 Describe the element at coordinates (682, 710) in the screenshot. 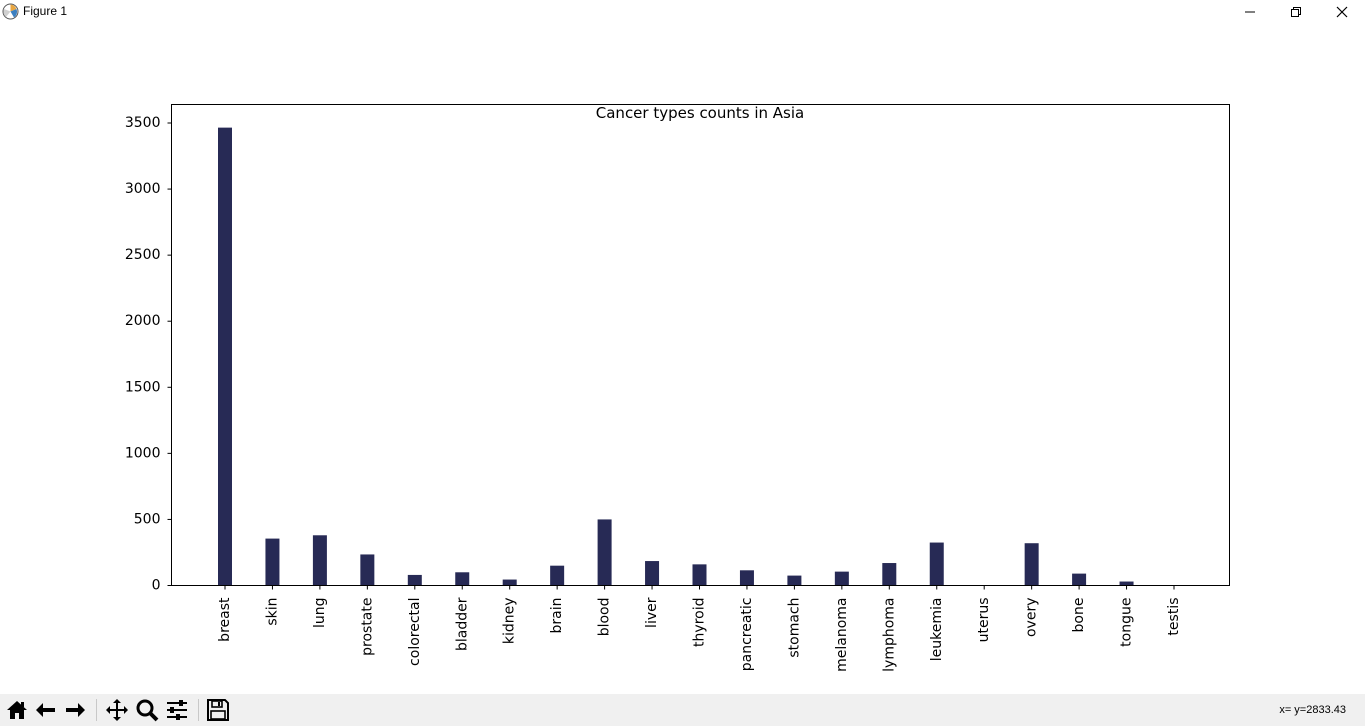

I see `navigation-toolbar: x= y=2833.43` at that location.